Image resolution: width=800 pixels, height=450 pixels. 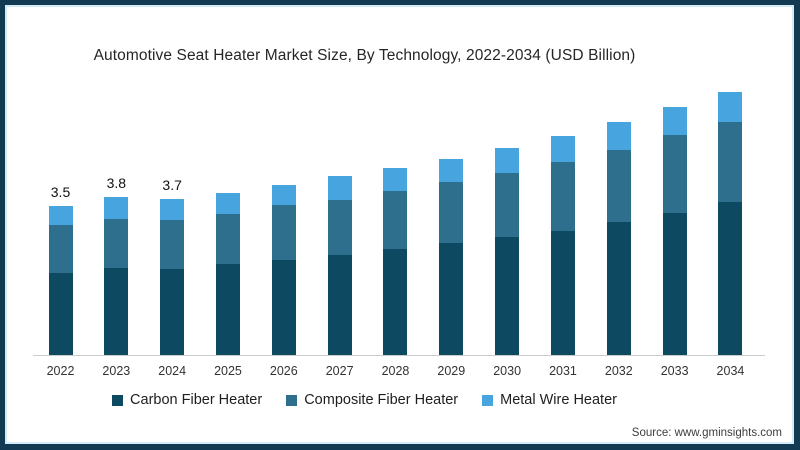 What do you see at coordinates (674, 121) in the screenshot?
I see `bar-segment-metal-wire-heater-2033` at bounding box center [674, 121].